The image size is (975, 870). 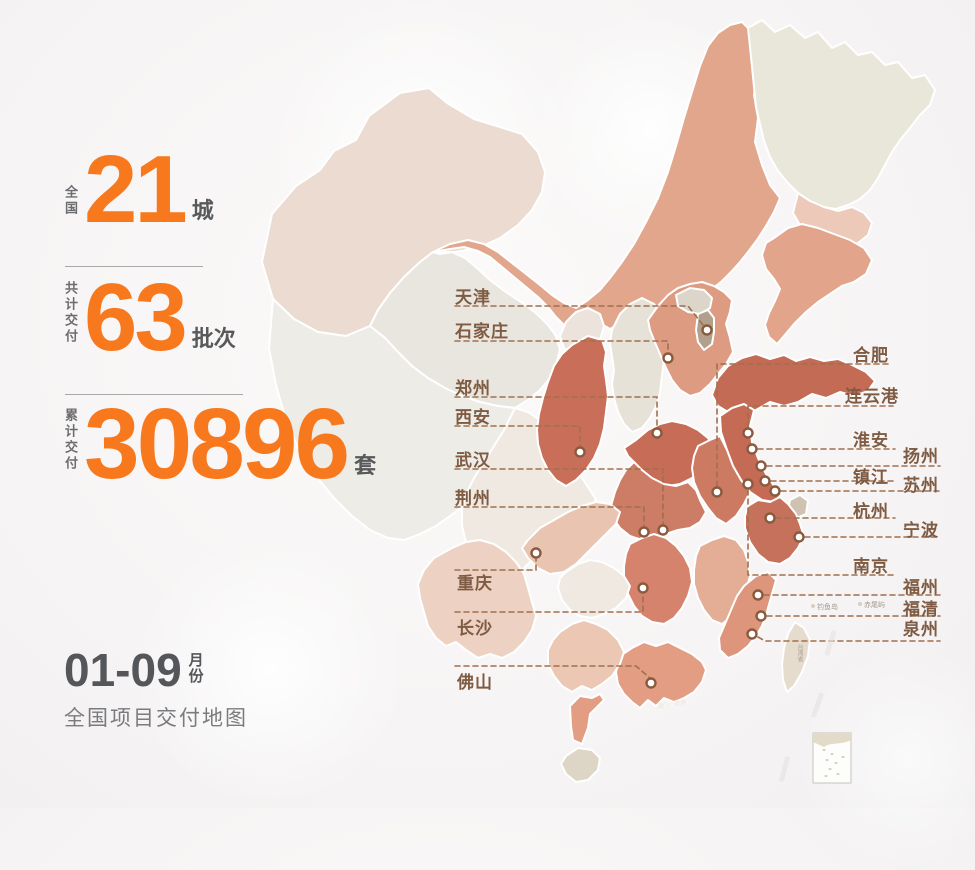 What do you see at coordinates (871, 440) in the screenshot?
I see `city-label-huaian: 淮安` at bounding box center [871, 440].